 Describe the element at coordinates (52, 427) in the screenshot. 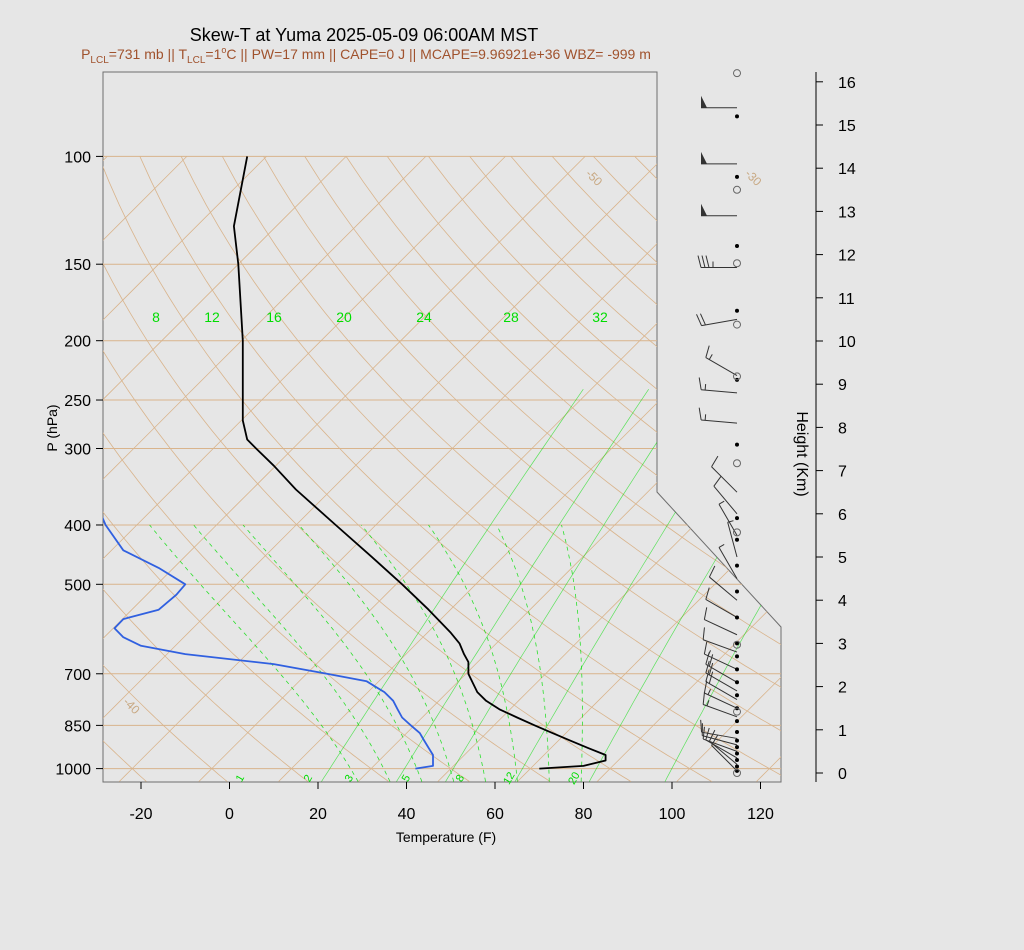

I see `y-axis-title: P (hPa)` at that location.